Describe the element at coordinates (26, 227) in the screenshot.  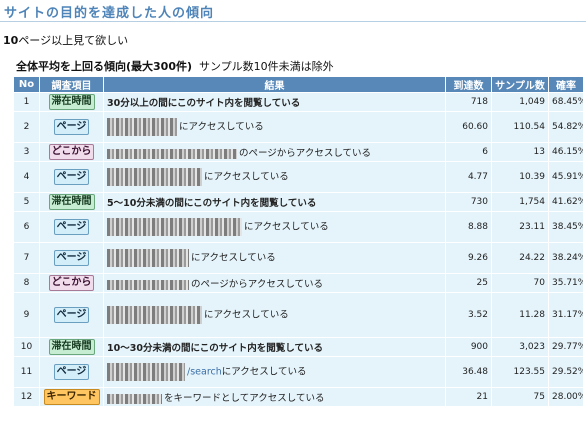
I see `row-number: 6` at that location.